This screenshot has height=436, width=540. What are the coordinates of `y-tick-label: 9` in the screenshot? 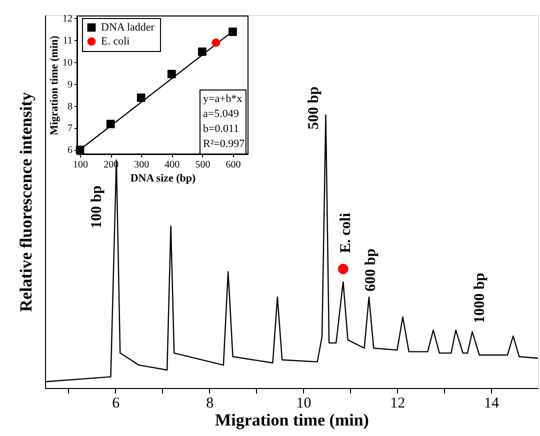 It's located at (70, 84).